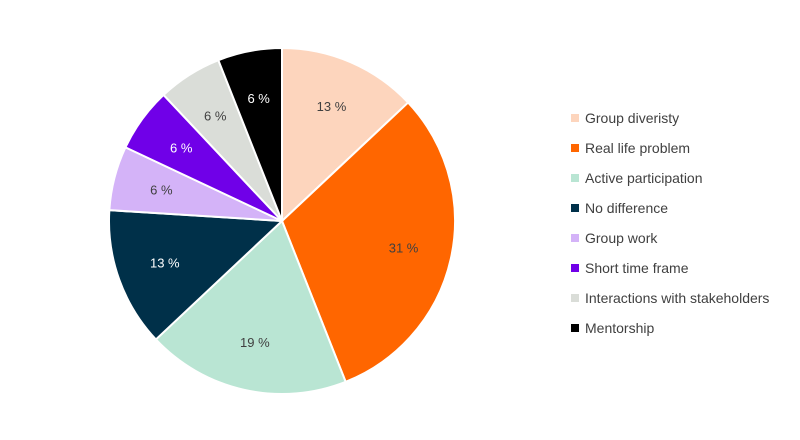  Describe the element at coordinates (620, 328) in the screenshot. I see `legend-label: Mentorship` at that location.